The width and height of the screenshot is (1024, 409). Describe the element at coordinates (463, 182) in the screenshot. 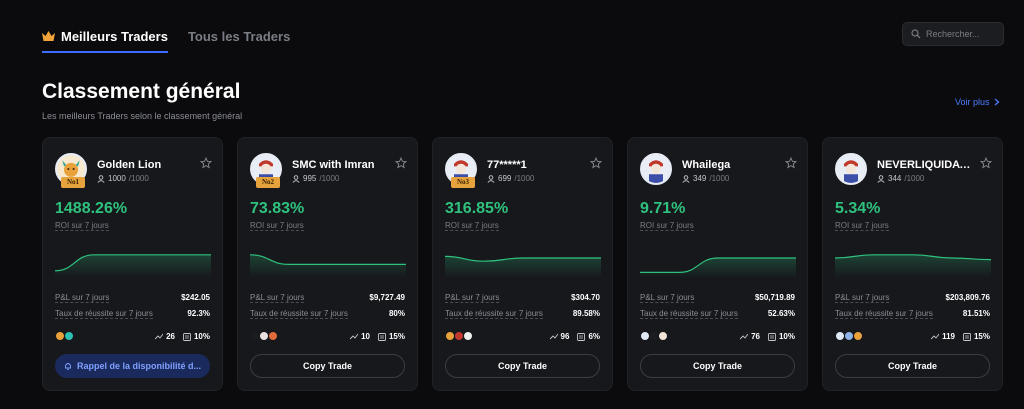

I see `rank-badge: No3` at that location.